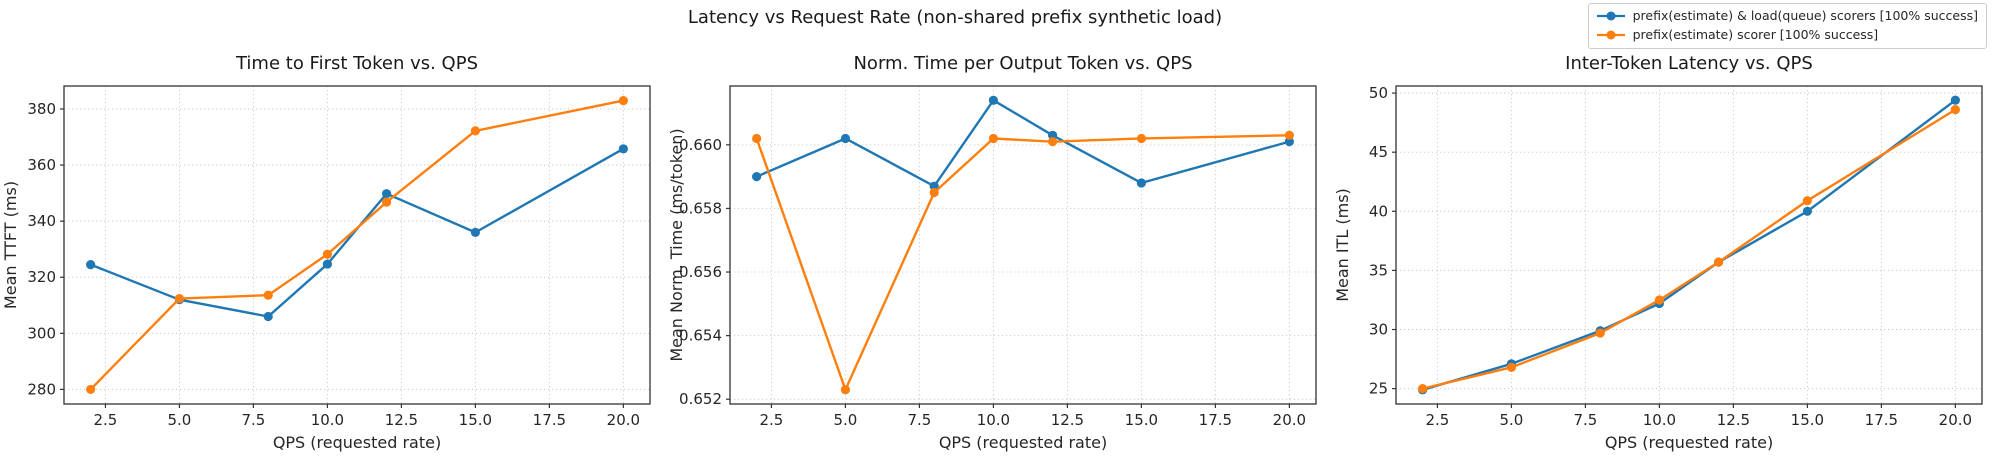  Describe the element at coordinates (1023, 63) in the screenshot. I see `chart-title-norm-time: Norm. Time per Output Token vs. QPS` at that location.